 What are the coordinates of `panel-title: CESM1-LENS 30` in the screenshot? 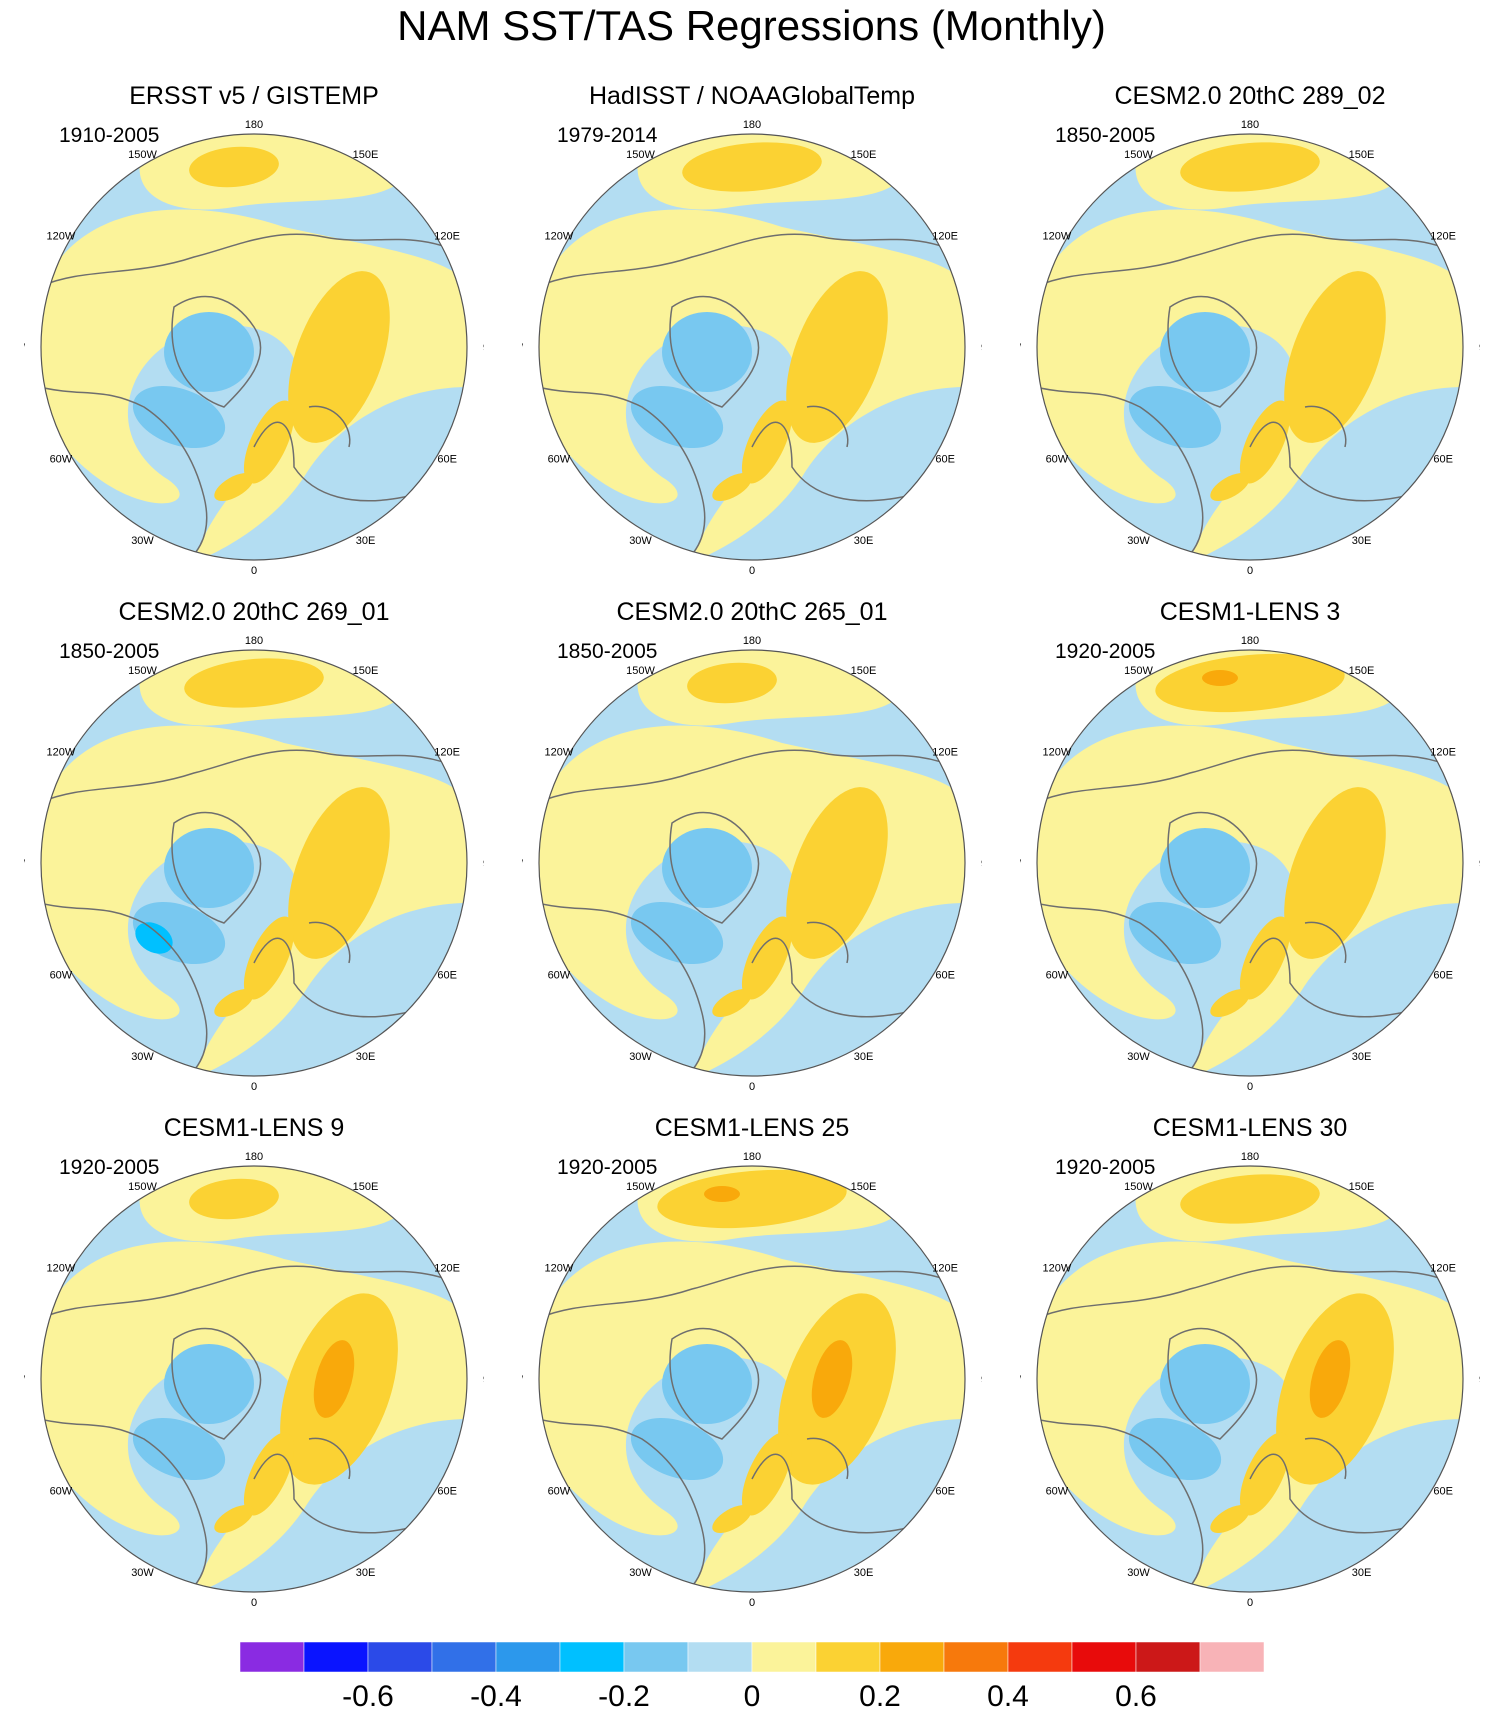 It's located at (1250, 1128).